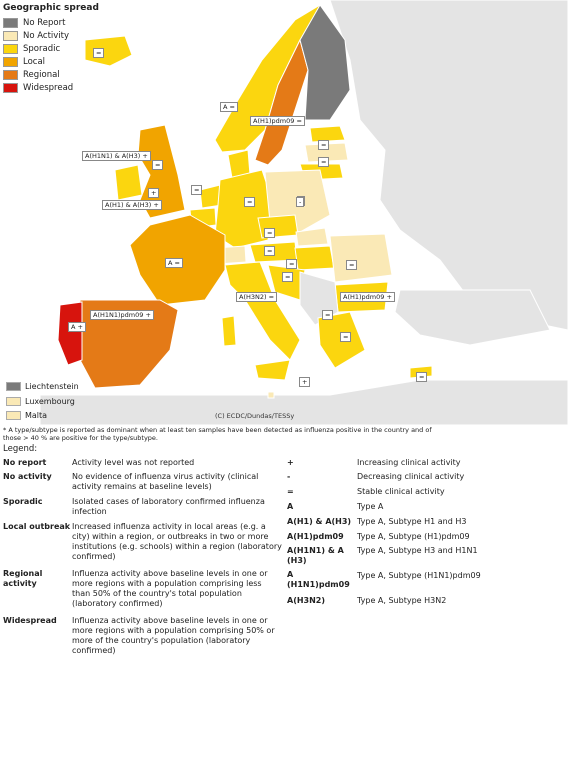  I want to click on copyright-text: (C) ECDC/Dundas/TESSy, so click(255, 416).